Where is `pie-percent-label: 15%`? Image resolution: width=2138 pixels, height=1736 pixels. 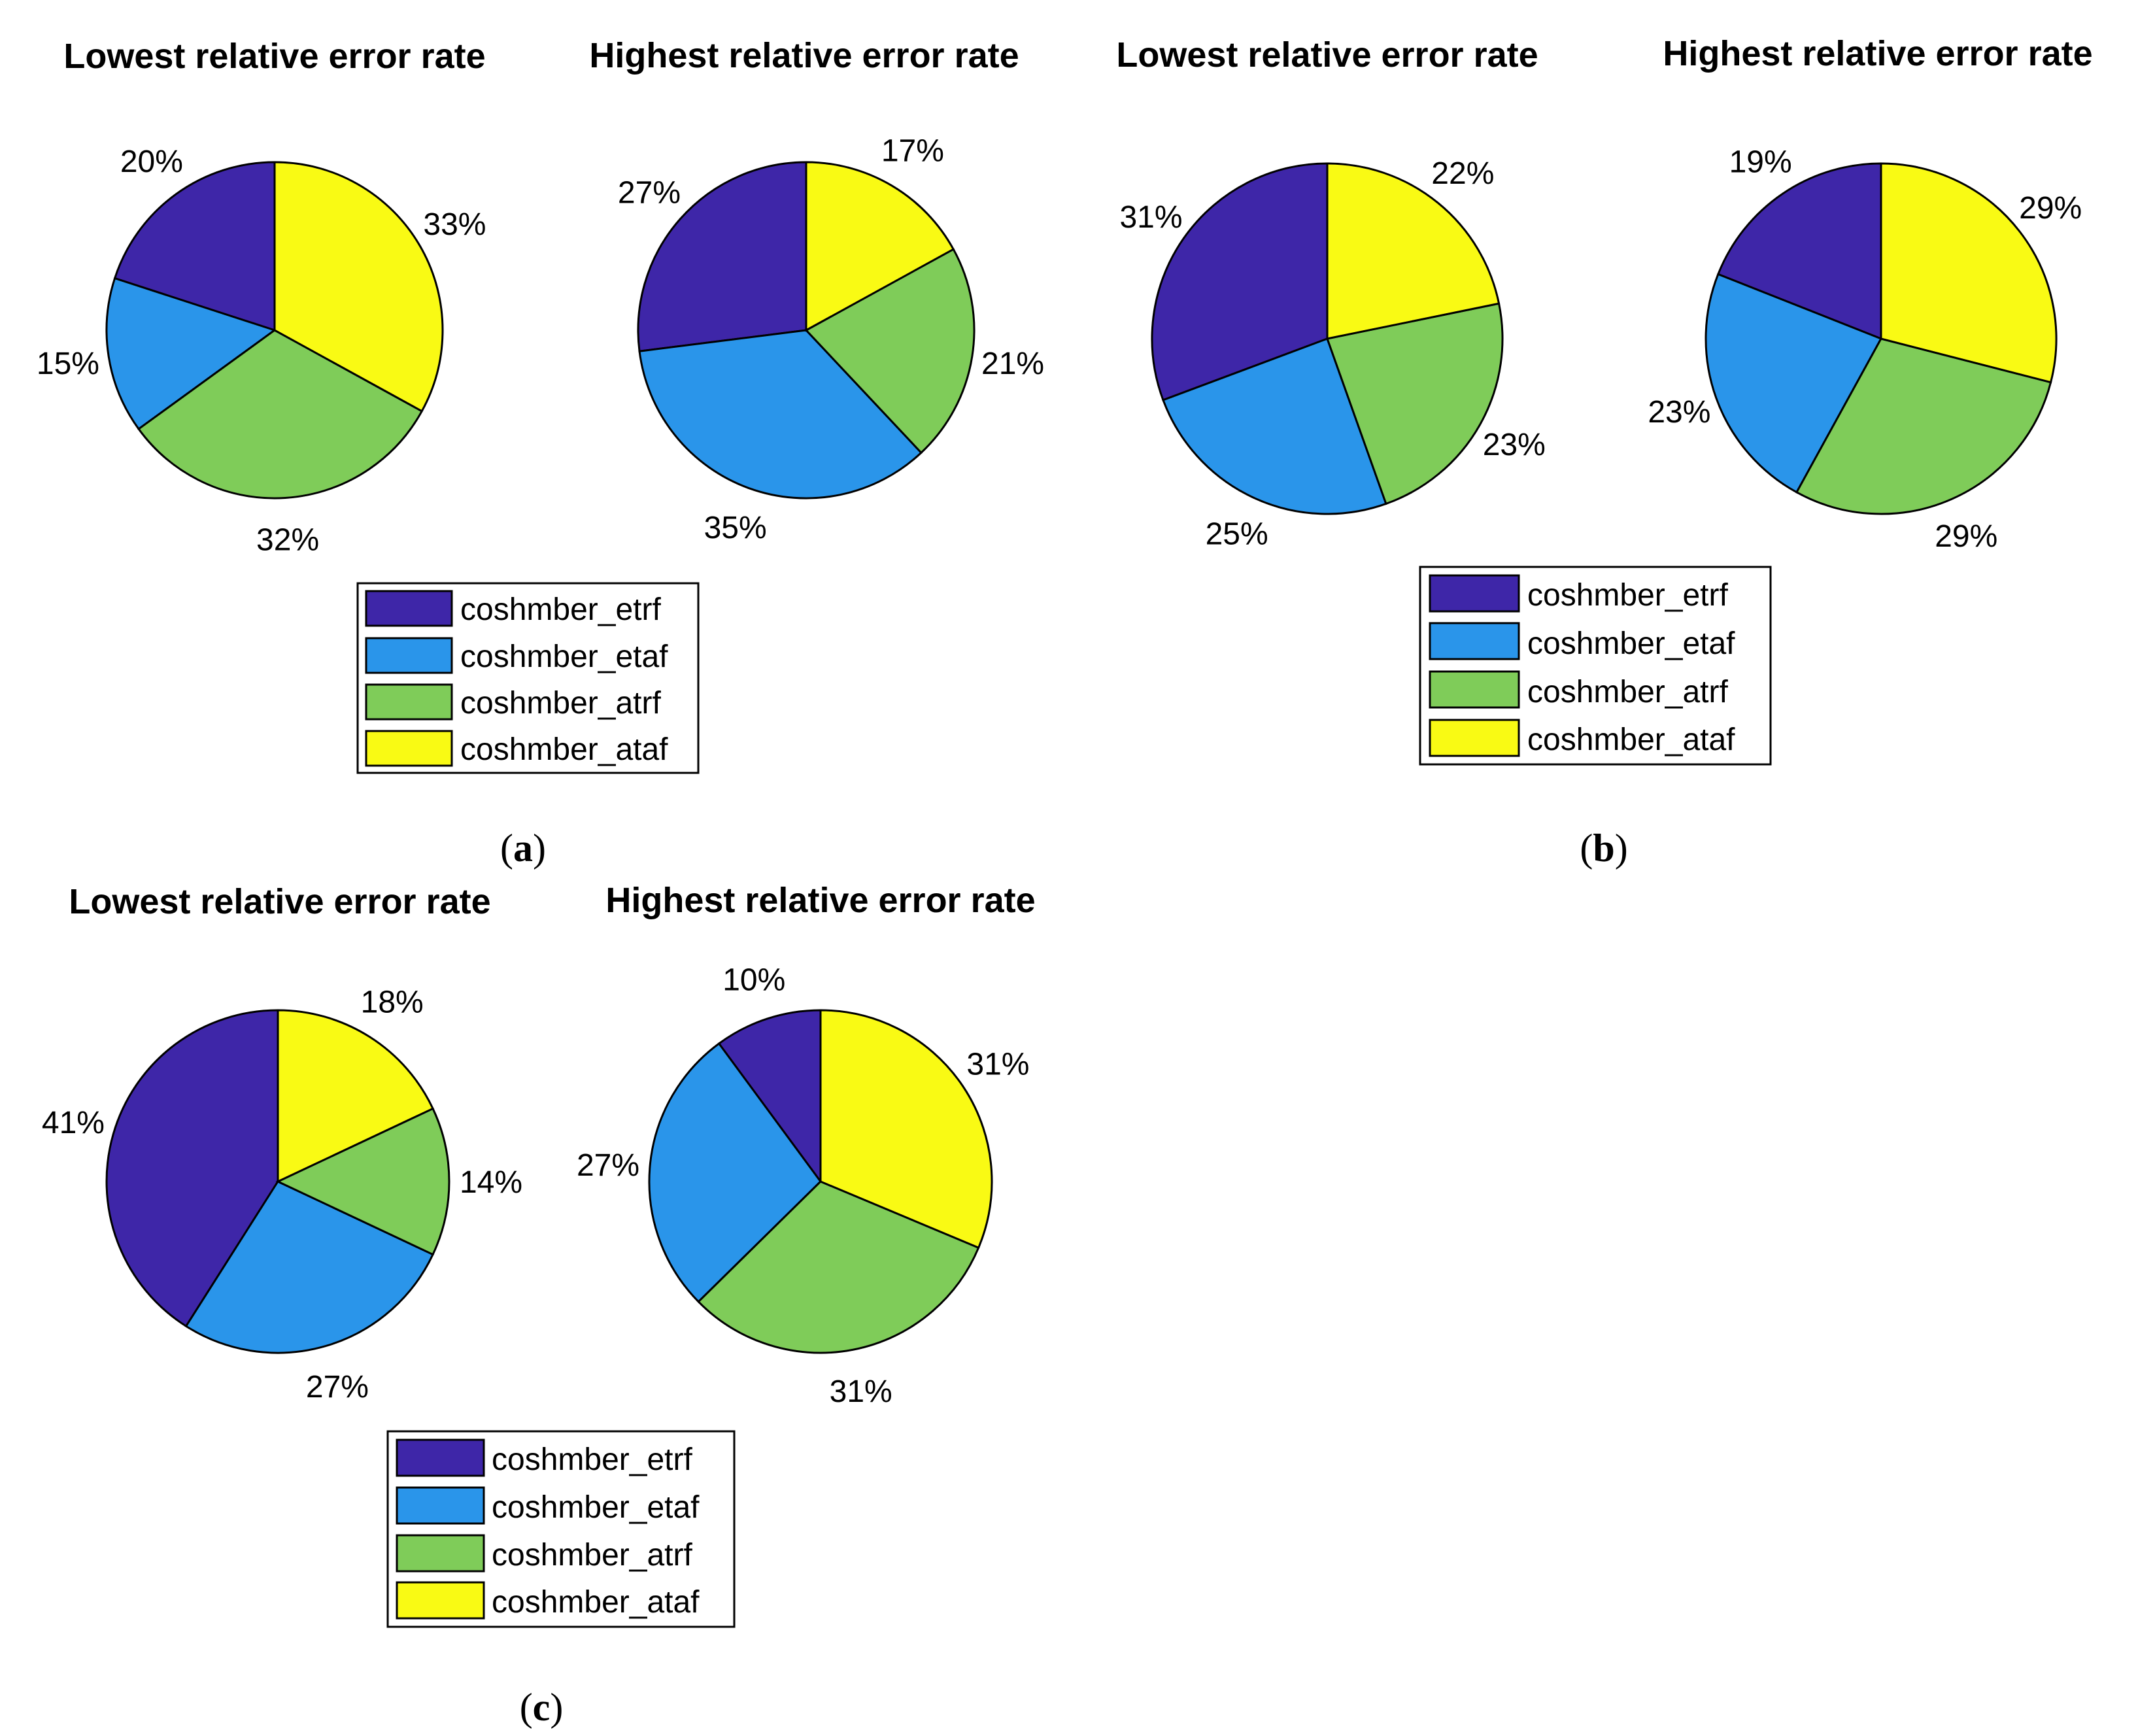 pie-percent-label: 15% is located at coordinates (68, 364).